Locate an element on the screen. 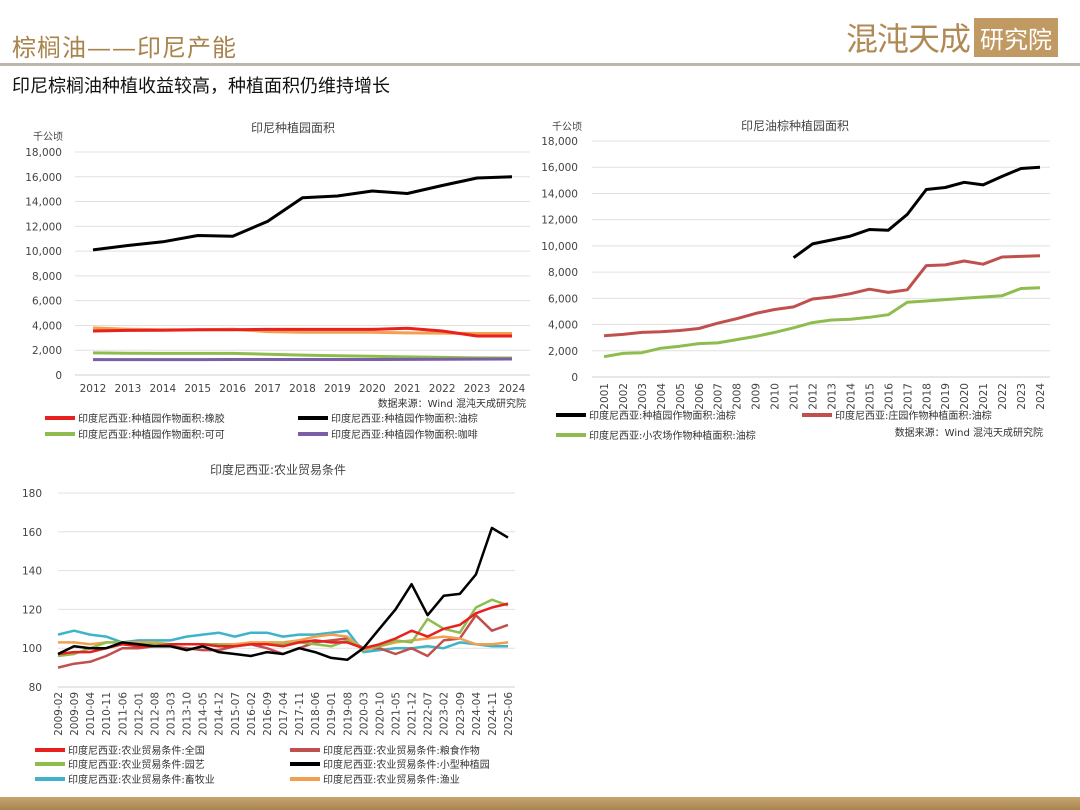  x-tick-label: 2019-08 is located at coordinates (348, 714).